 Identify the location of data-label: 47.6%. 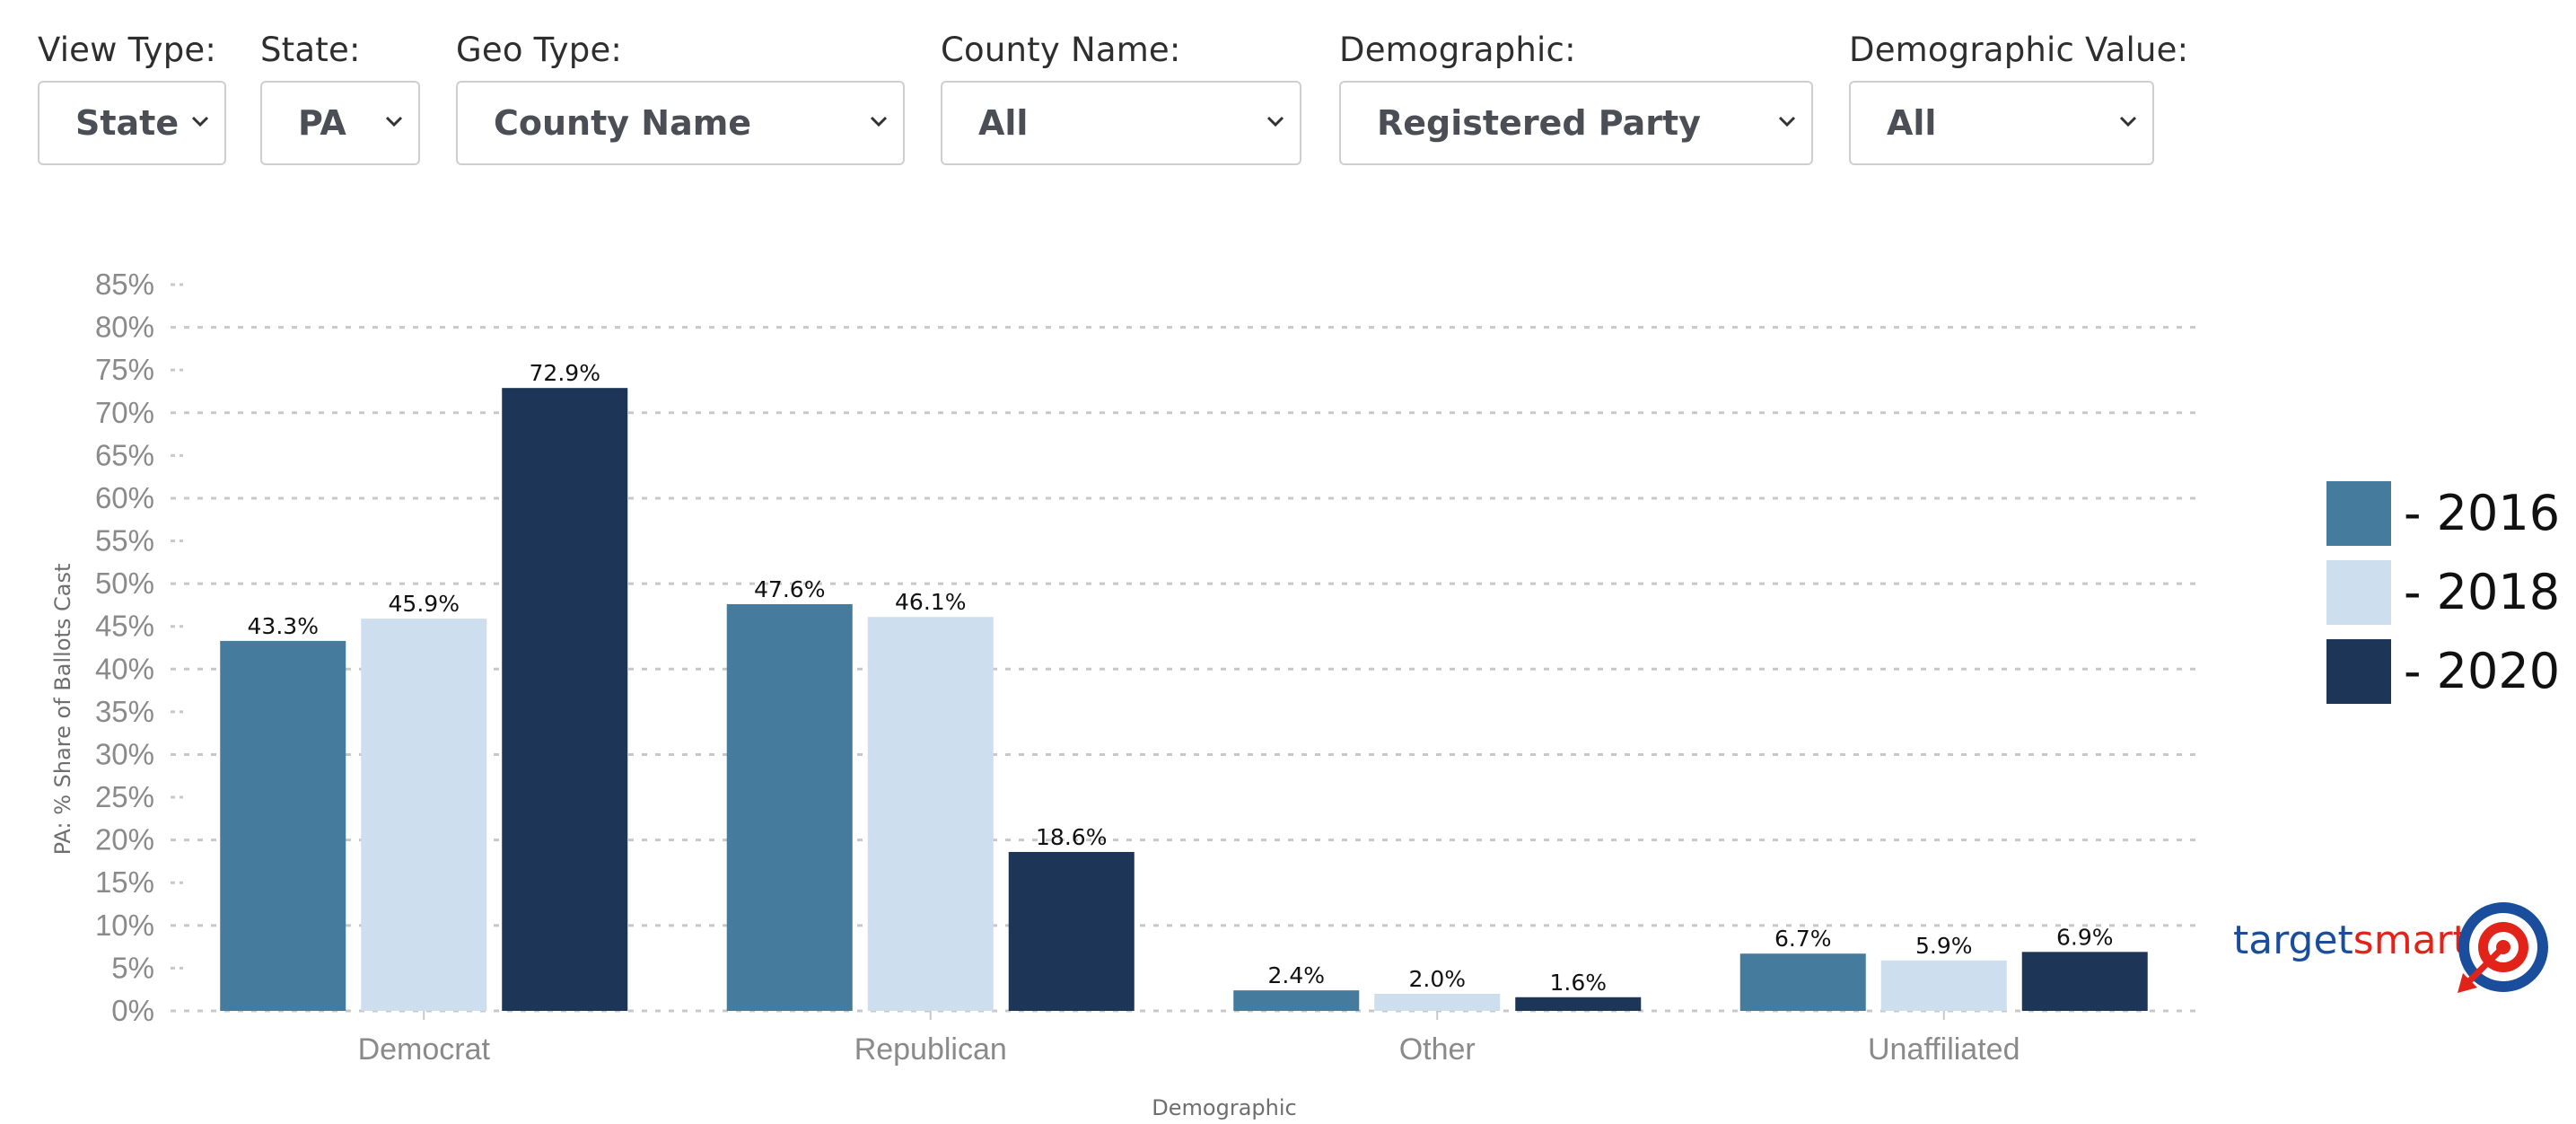
(789, 589).